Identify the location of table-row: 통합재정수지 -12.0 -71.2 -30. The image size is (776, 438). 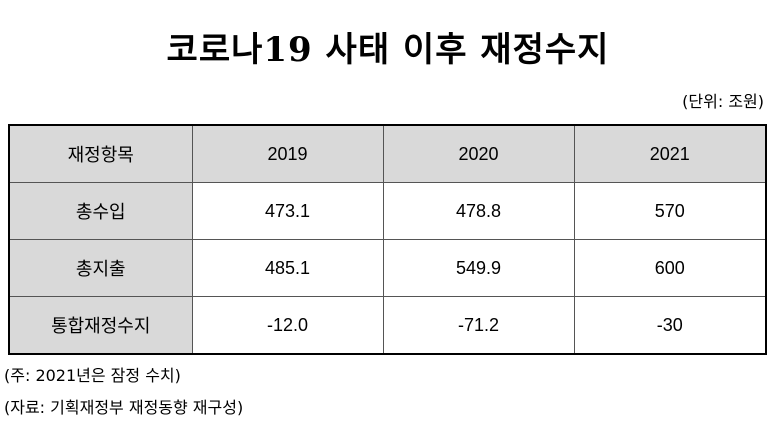
(387, 325).